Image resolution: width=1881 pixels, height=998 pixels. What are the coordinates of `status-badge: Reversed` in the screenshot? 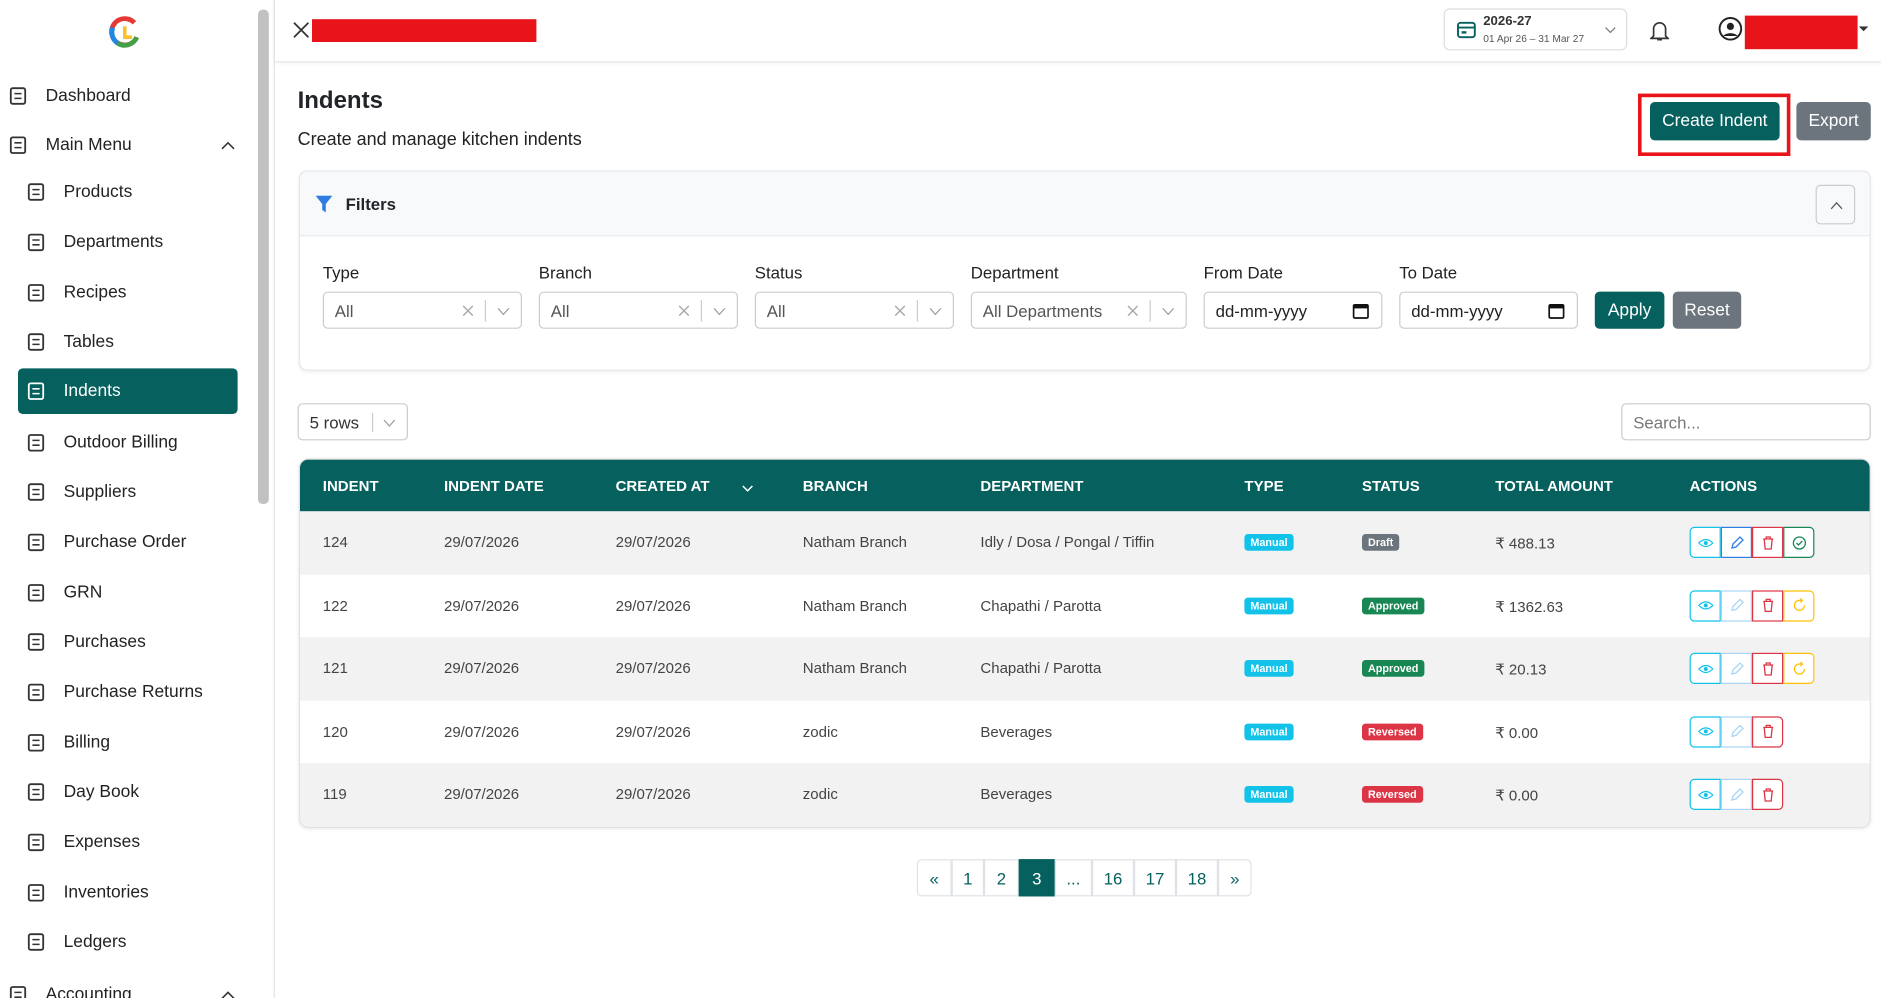 It's located at (1392, 795).